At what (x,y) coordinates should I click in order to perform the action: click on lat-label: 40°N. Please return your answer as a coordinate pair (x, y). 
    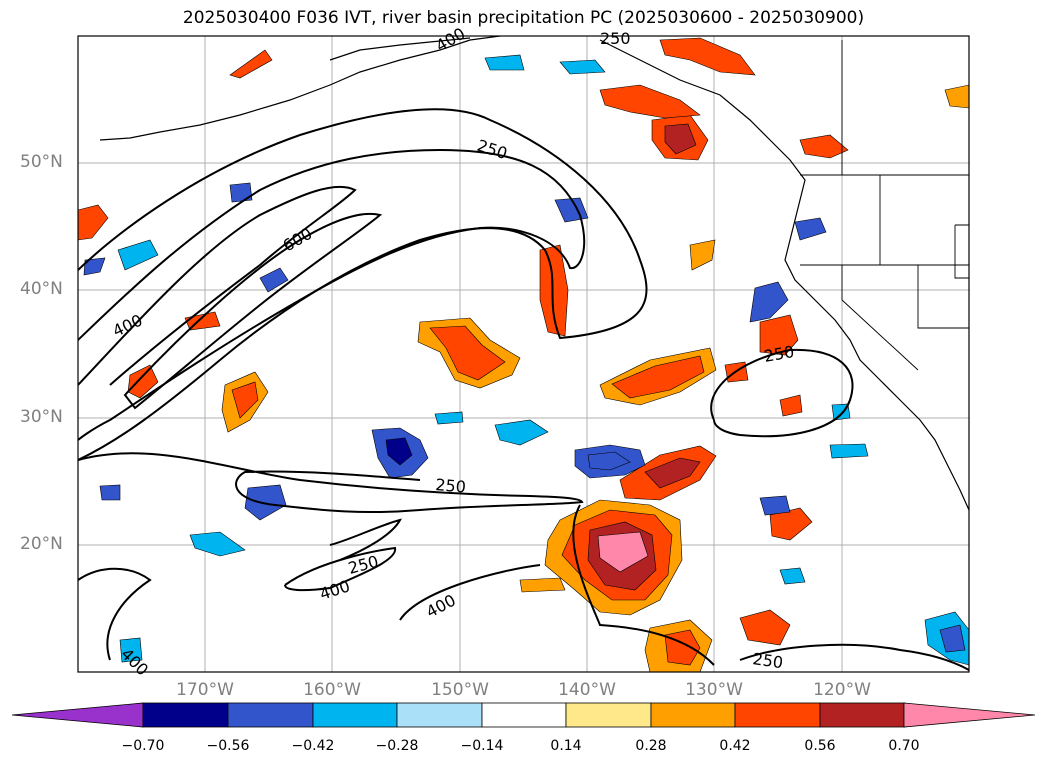
    Looking at the image, I should click on (41, 289).